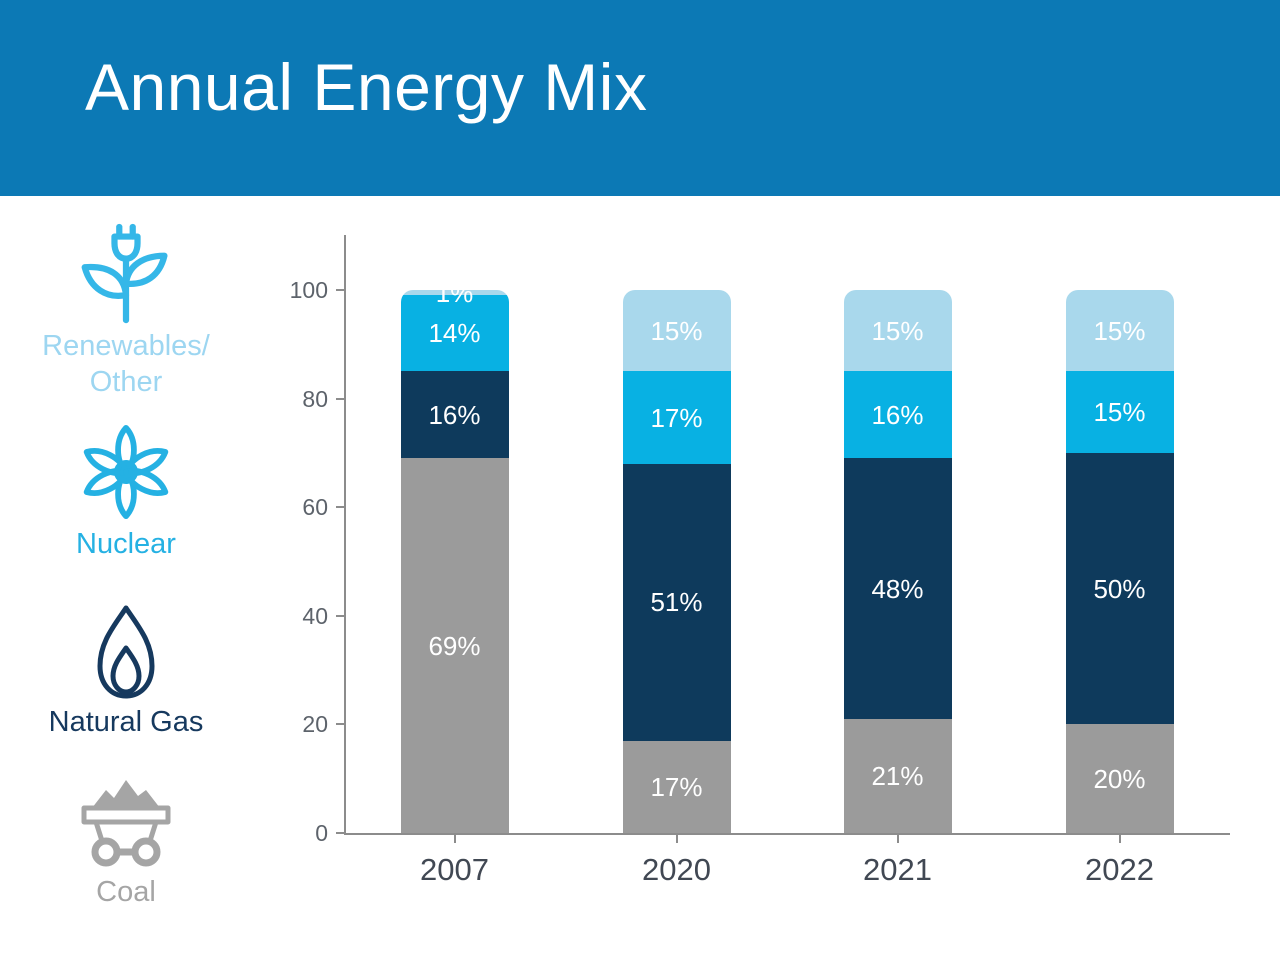 The height and width of the screenshot is (960, 1280). Describe the element at coordinates (366, 87) in the screenshot. I see `page-title: Annual Energy Mix` at that location.